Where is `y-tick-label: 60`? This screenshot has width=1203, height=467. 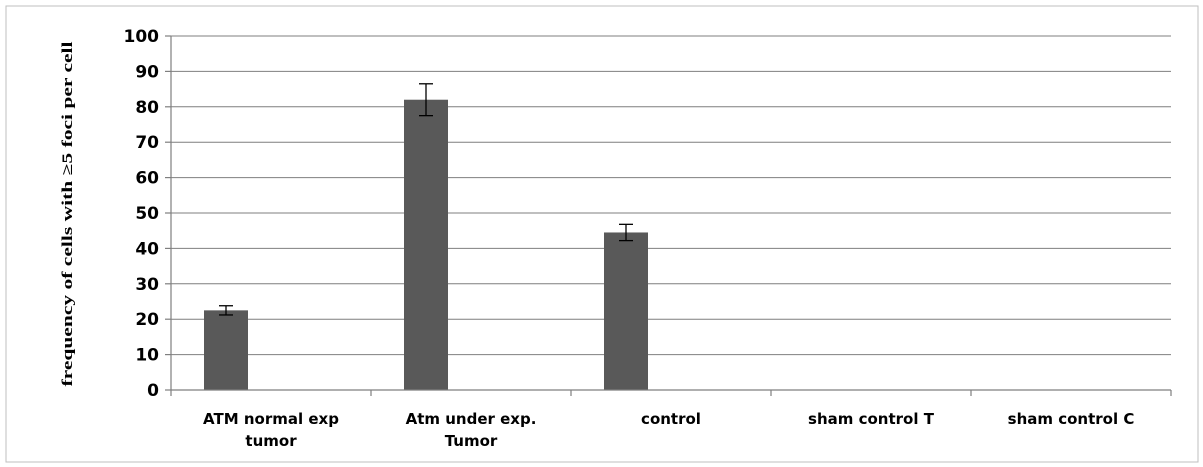
y-tick-label: 60 is located at coordinates (147, 179).